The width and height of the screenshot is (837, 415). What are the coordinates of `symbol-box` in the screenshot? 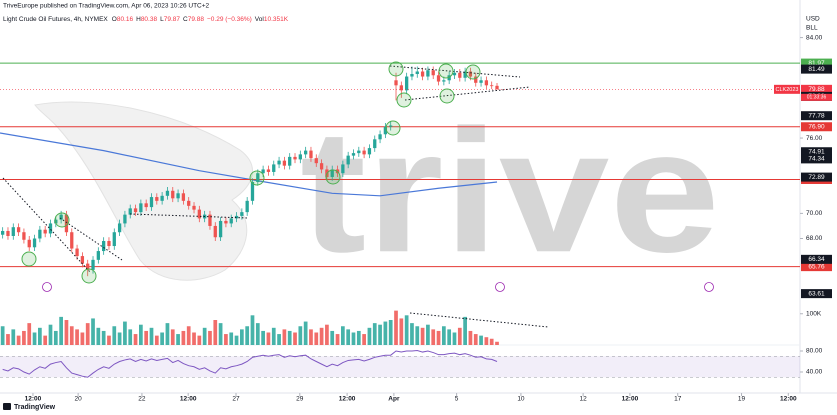 It's located at (787, 89).